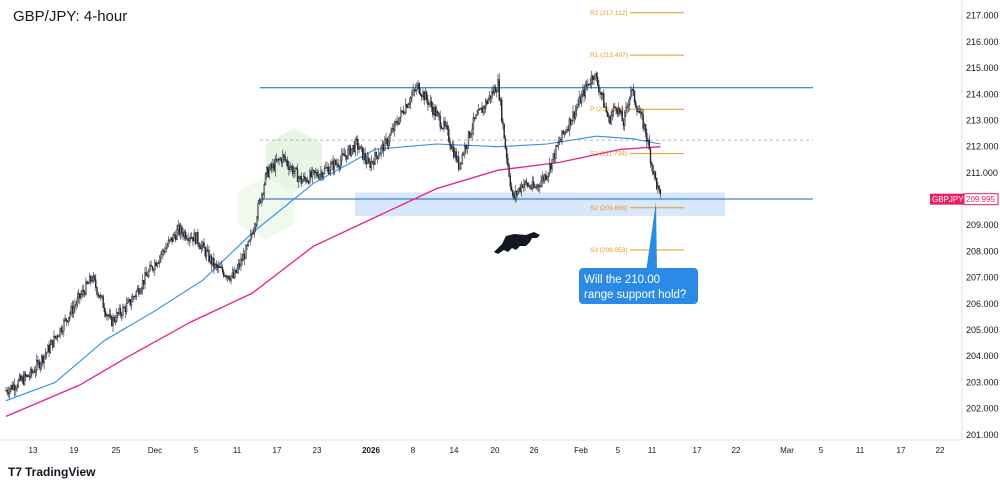 This screenshot has width=1000, height=480. I want to click on chart-title: GBP/JPY: 4-hour, so click(70, 16).